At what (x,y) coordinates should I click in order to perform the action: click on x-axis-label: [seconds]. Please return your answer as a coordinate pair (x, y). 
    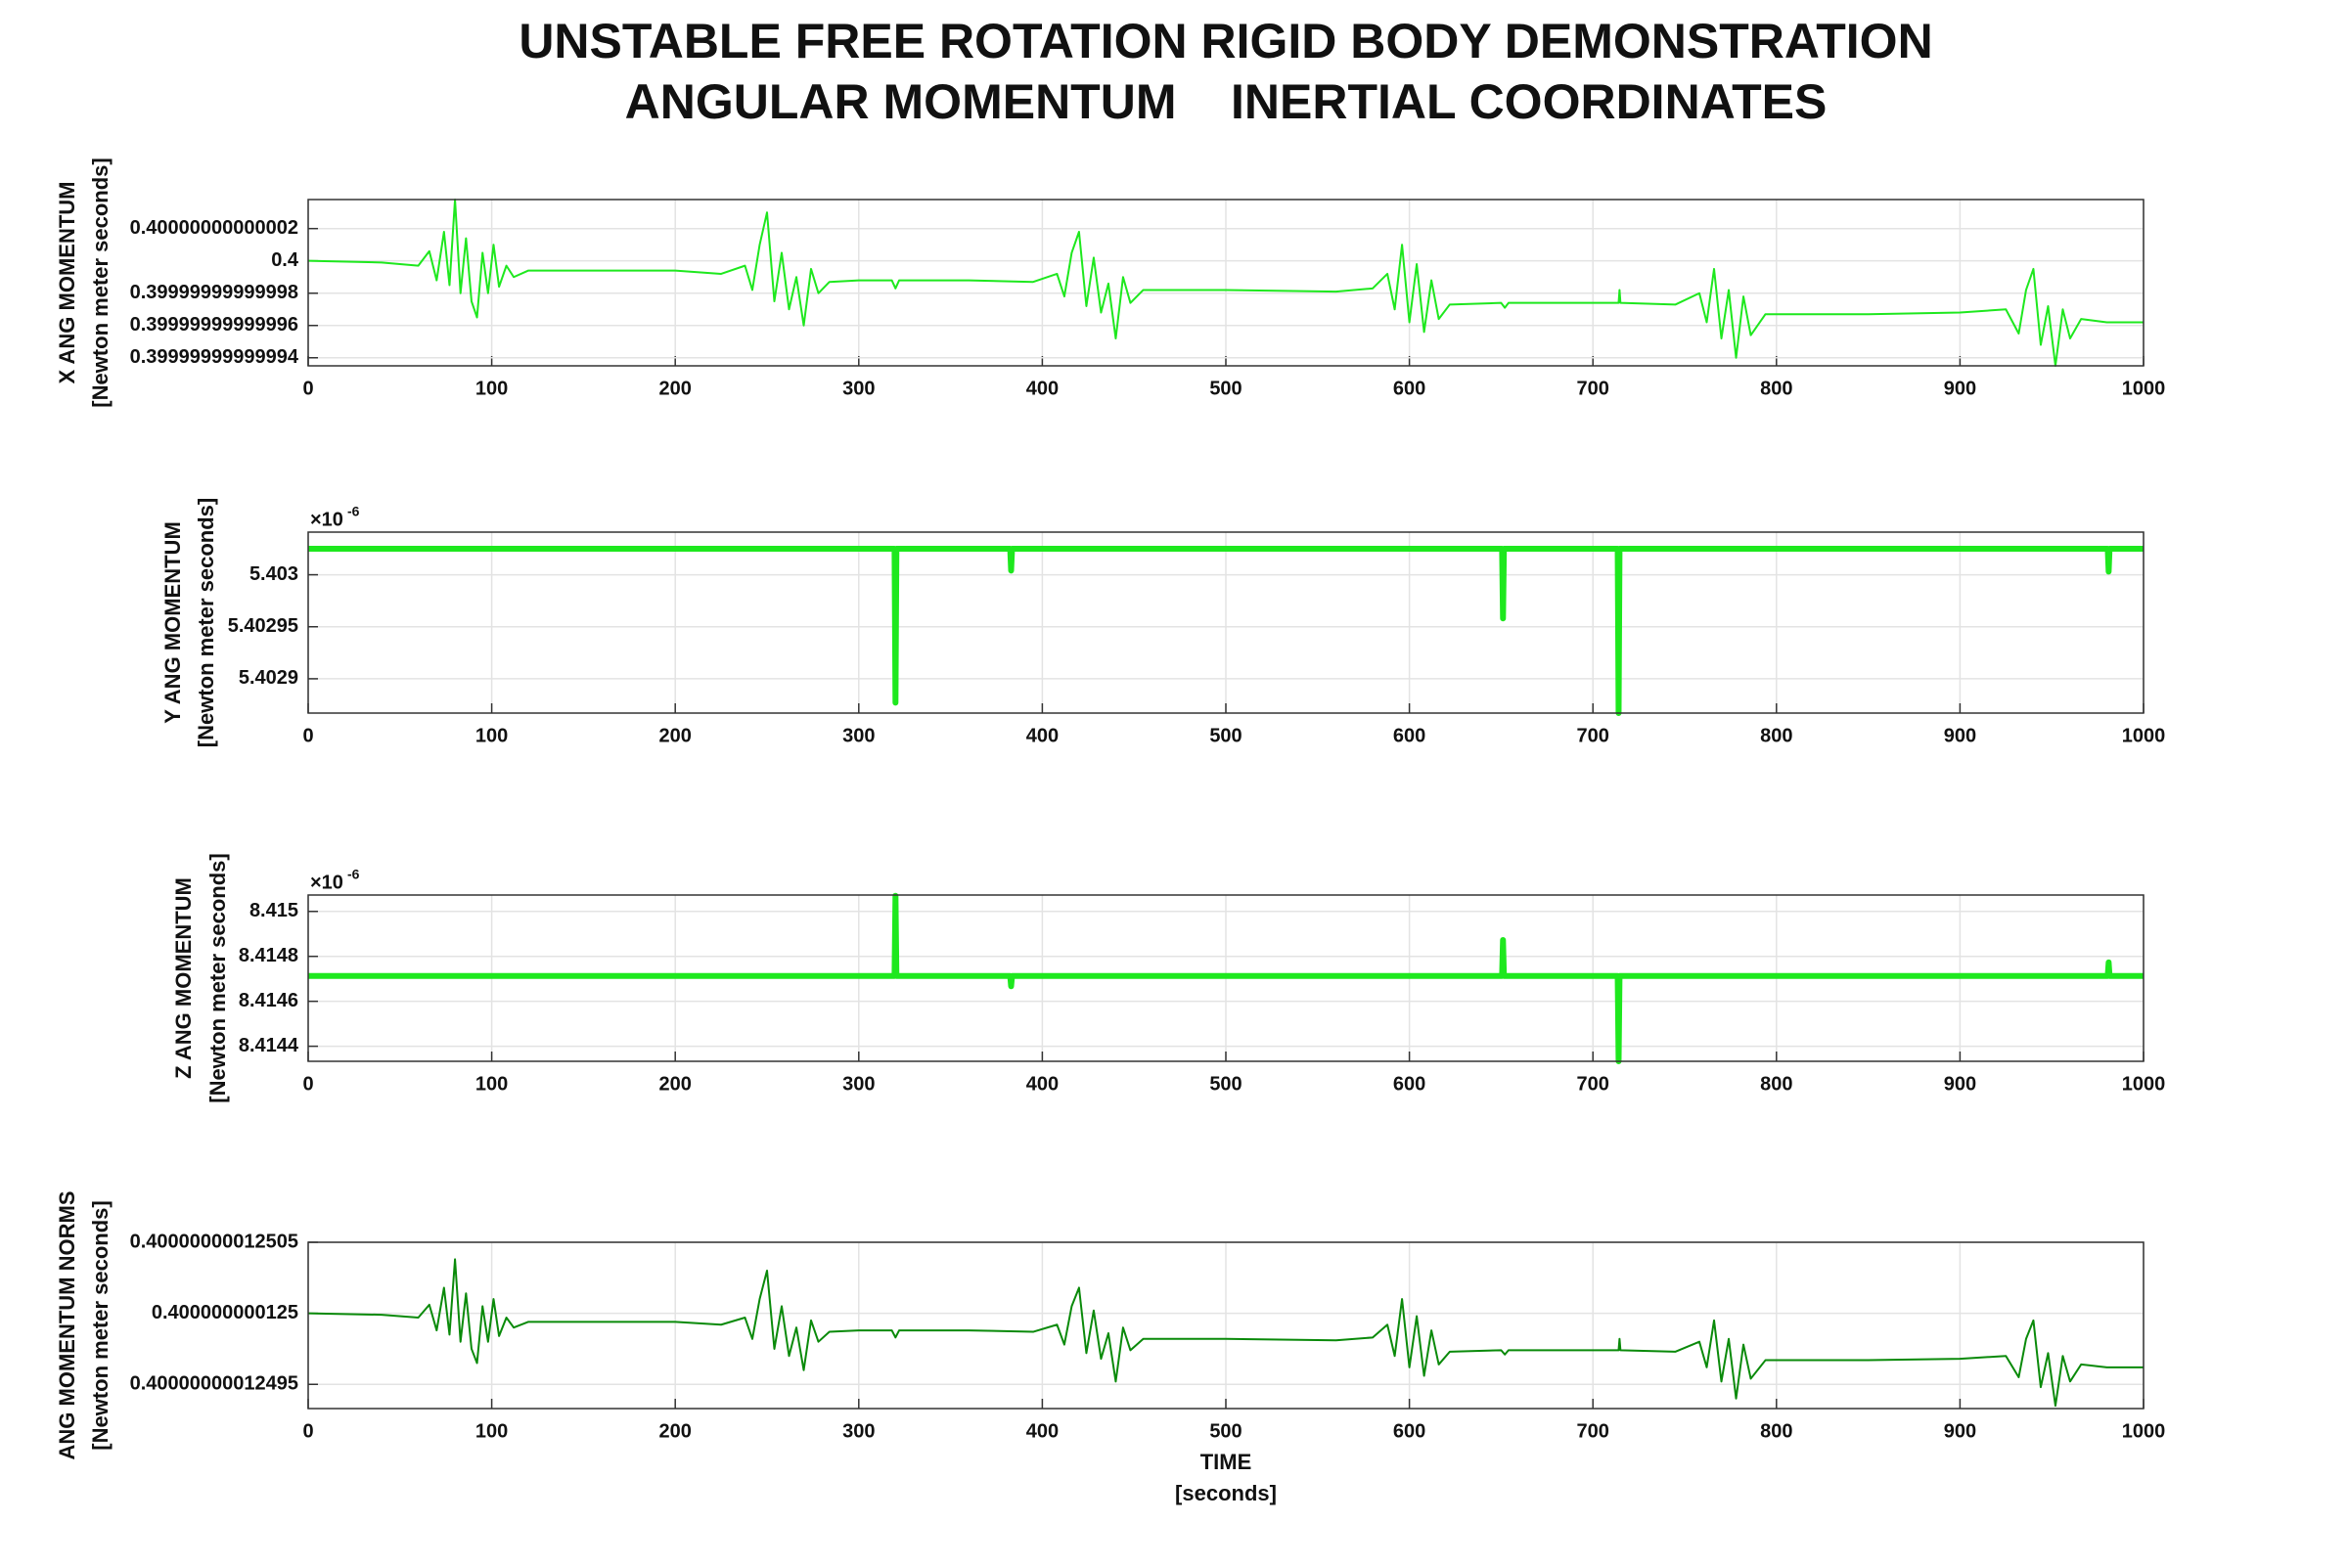
    Looking at the image, I should click on (1226, 1493).